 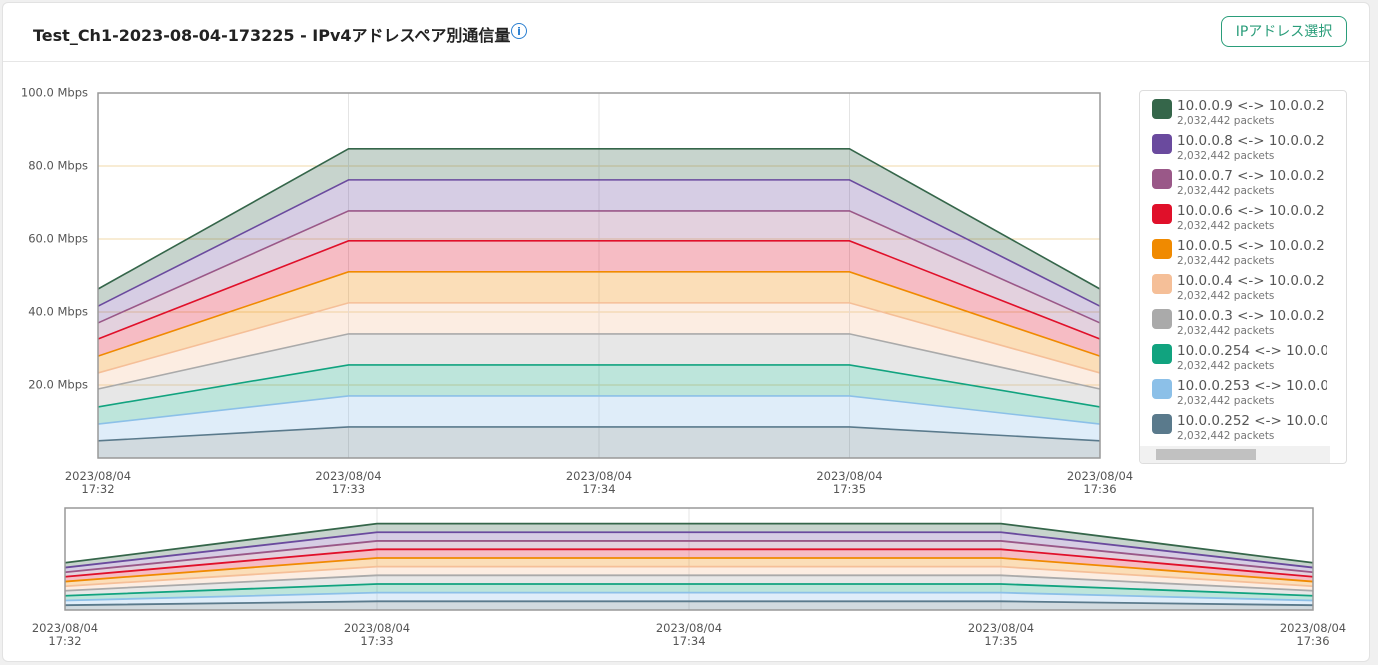 I want to click on legend-item: 10.0.0.7 <-> 10.0.0.2 2,032,442 packets, so click(x=1239, y=183).